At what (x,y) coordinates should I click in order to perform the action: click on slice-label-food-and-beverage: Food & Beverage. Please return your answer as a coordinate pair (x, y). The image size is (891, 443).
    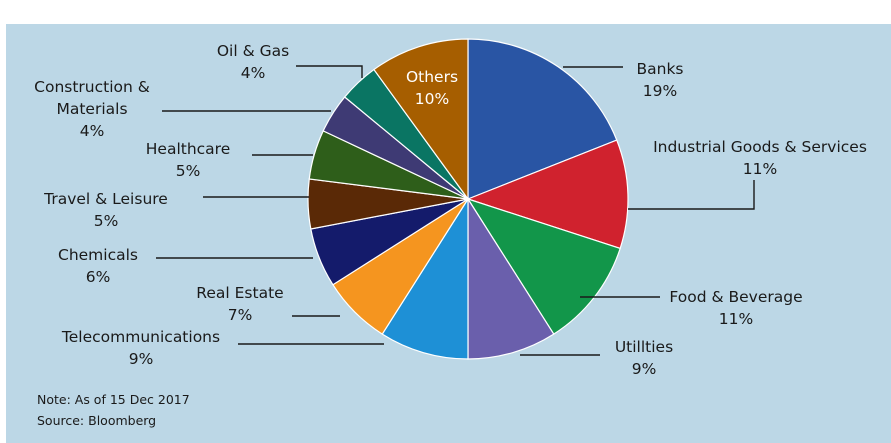
    Looking at the image, I should click on (735, 297).